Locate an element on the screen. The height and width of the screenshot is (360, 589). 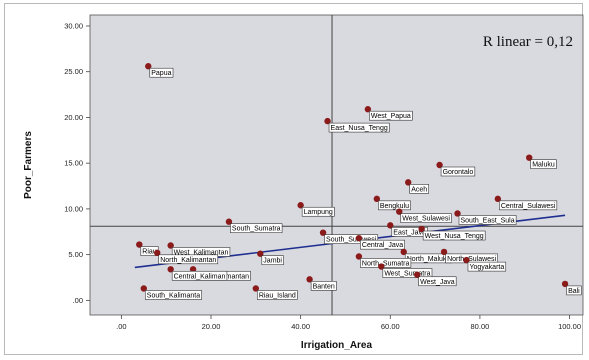
data-point-group: East_Nusa_Tengg is located at coordinates (357, 125).